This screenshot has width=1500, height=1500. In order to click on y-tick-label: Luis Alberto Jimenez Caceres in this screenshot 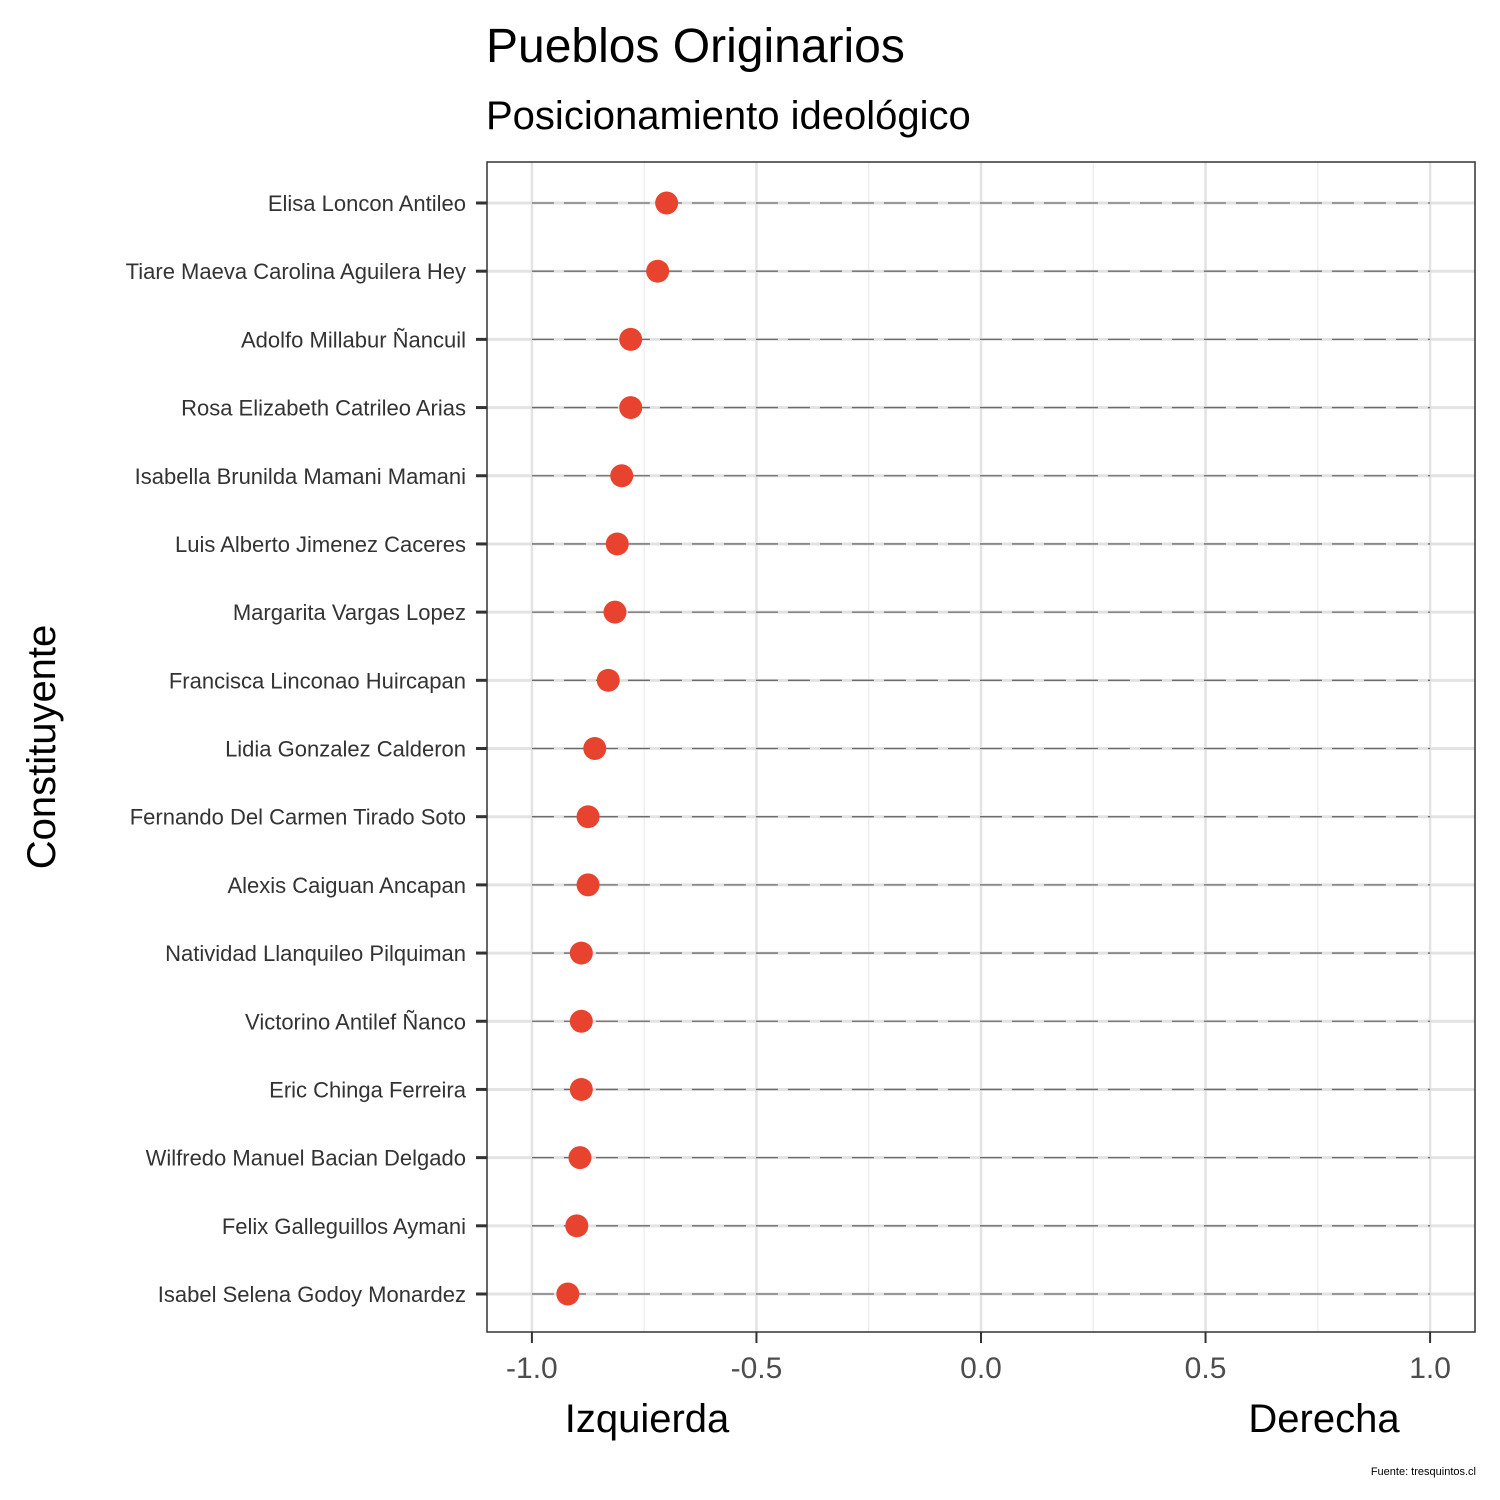, I will do `click(320, 544)`.